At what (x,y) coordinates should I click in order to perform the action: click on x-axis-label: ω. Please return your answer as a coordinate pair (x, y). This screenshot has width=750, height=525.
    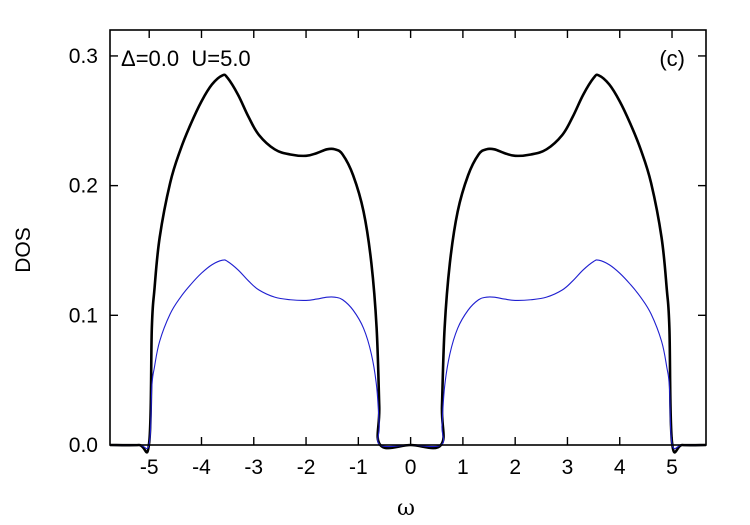
    Looking at the image, I should click on (406, 508).